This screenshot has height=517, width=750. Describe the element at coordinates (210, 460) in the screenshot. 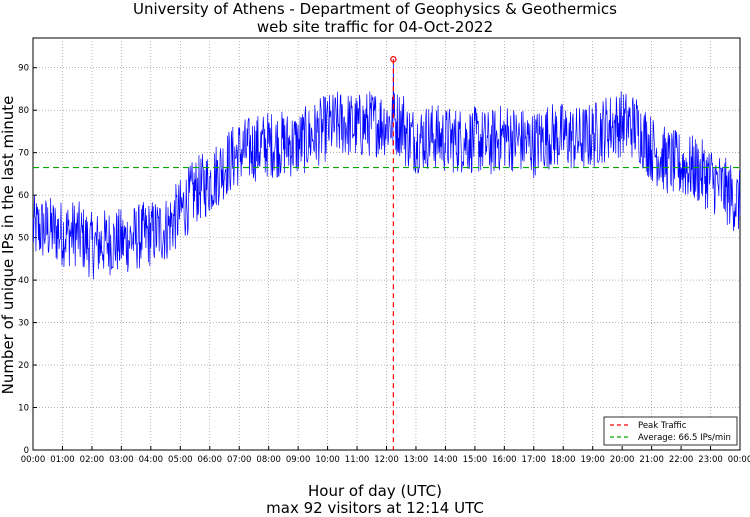

I see `x-tick-label: 06:00` at that location.